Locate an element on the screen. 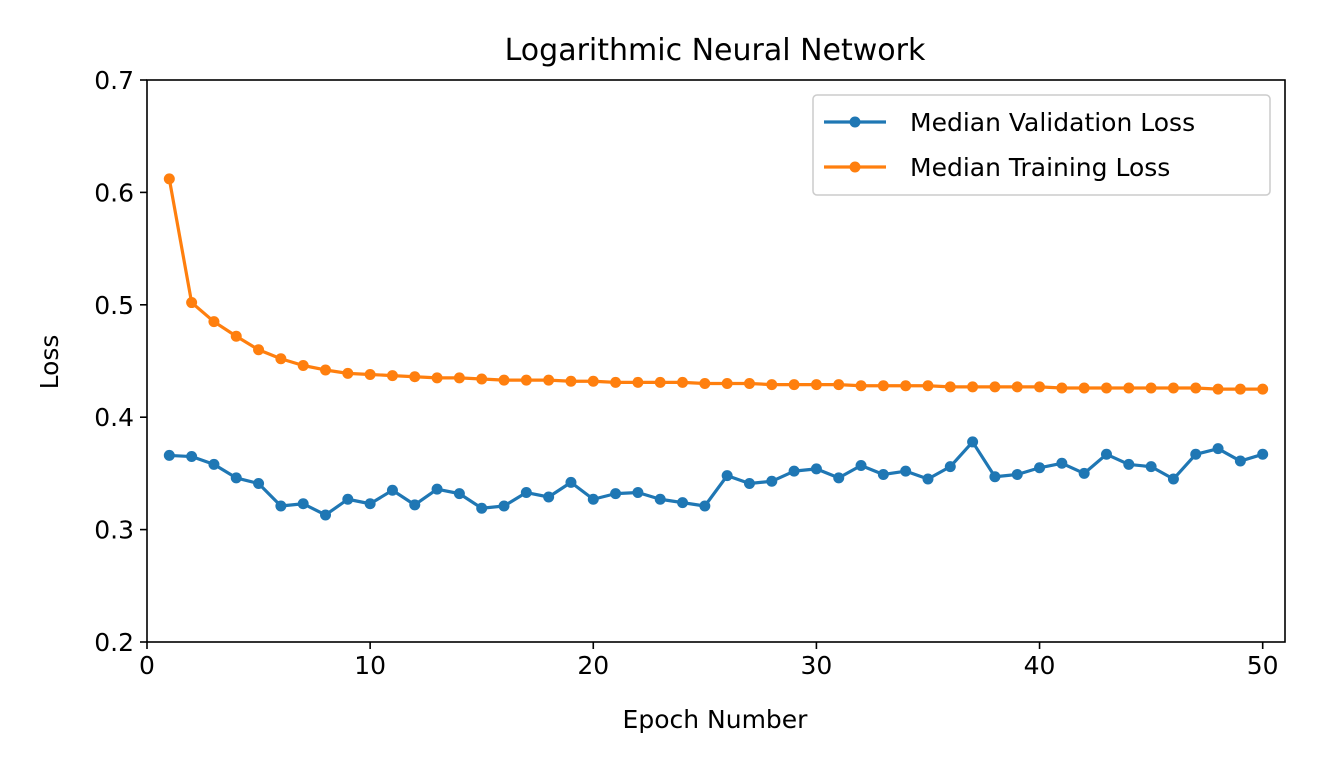 The image size is (1318, 769). x-tick-label: 40 is located at coordinates (1040, 665).